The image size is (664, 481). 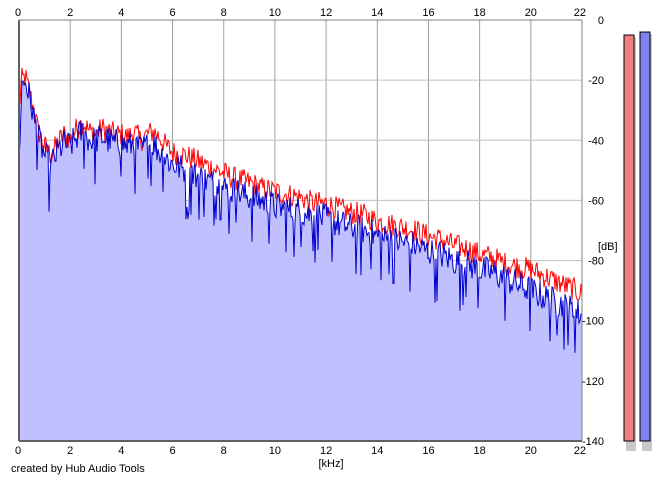 What do you see at coordinates (580, 13) in the screenshot?
I see `x-tick-label-top: 22` at bounding box center [580, 13].